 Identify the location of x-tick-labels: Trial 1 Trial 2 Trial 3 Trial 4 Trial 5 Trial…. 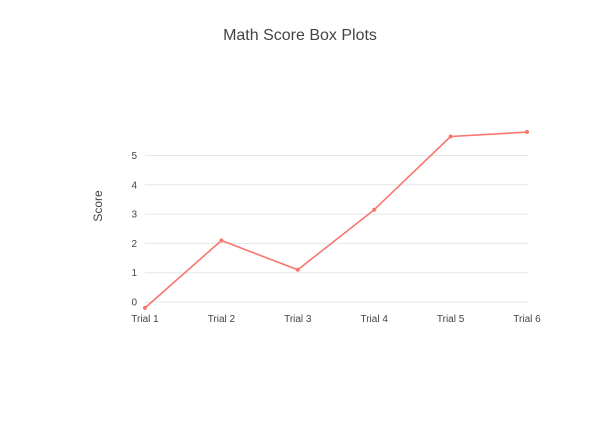
(336, 319).